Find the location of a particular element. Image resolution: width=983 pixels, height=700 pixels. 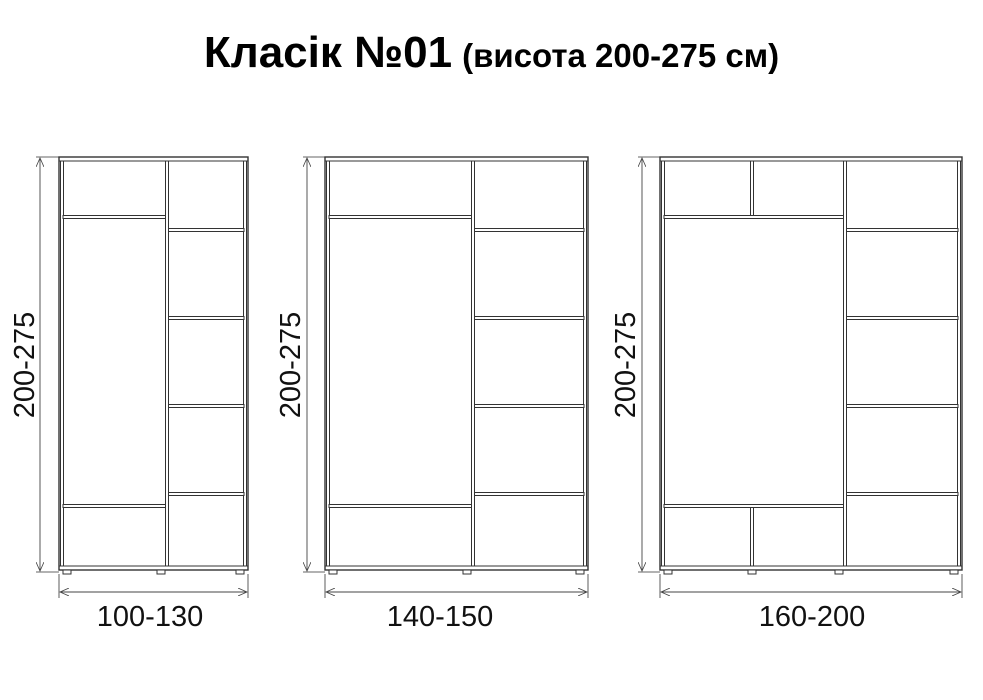

wardrobe-3-right-side is located at coordinates (959, 363).